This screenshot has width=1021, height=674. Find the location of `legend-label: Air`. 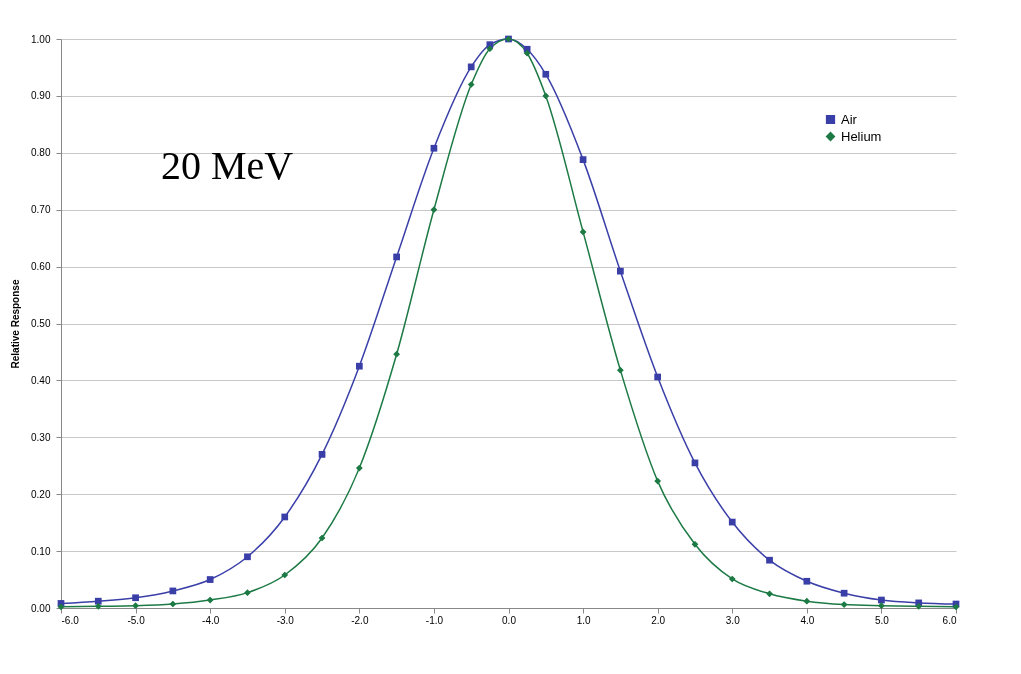

legend-label: Air is located at coordinates (849, 119).